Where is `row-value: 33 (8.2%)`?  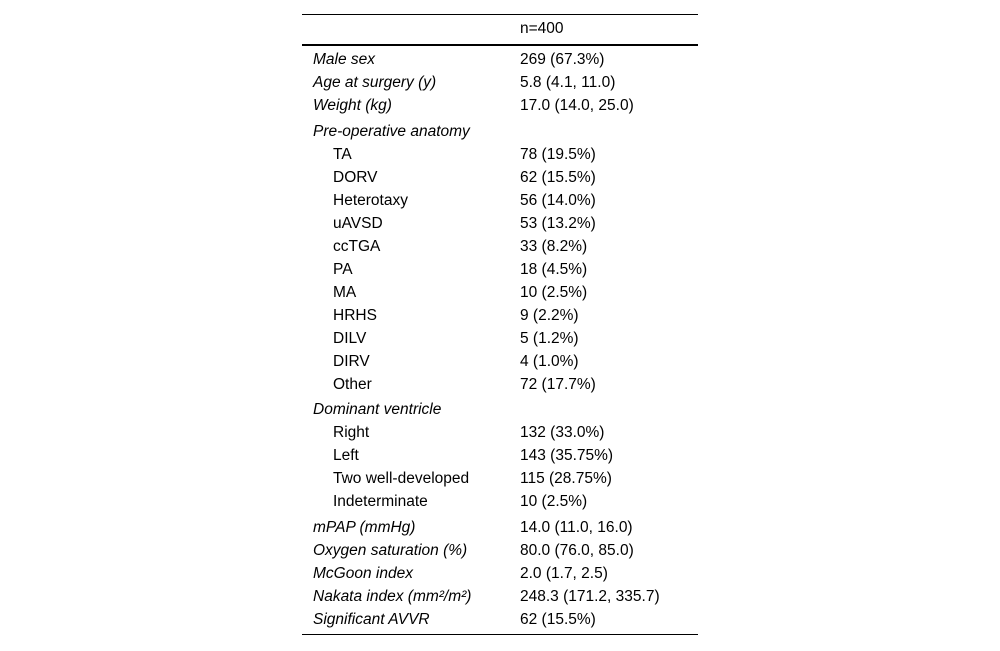 row-value: 33 (8.2%) is located at coordinates (554, 246).